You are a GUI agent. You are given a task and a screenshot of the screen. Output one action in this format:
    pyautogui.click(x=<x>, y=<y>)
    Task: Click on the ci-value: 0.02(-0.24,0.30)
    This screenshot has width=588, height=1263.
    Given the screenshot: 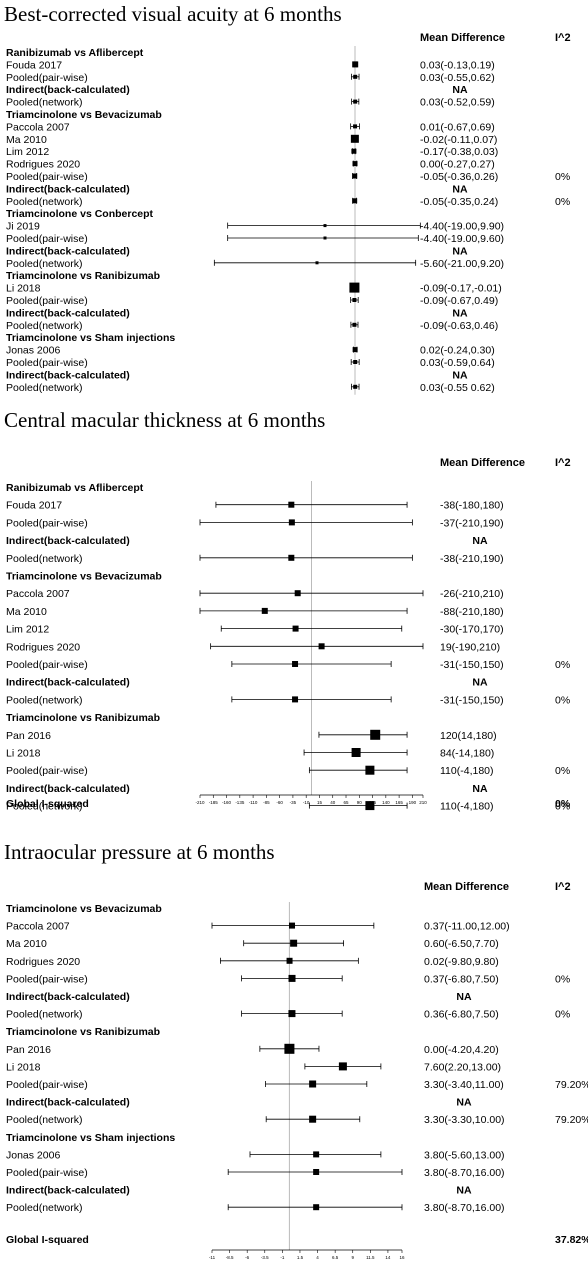 What is the action you would take?
    pyautogui.click(x=457, y=351)
    